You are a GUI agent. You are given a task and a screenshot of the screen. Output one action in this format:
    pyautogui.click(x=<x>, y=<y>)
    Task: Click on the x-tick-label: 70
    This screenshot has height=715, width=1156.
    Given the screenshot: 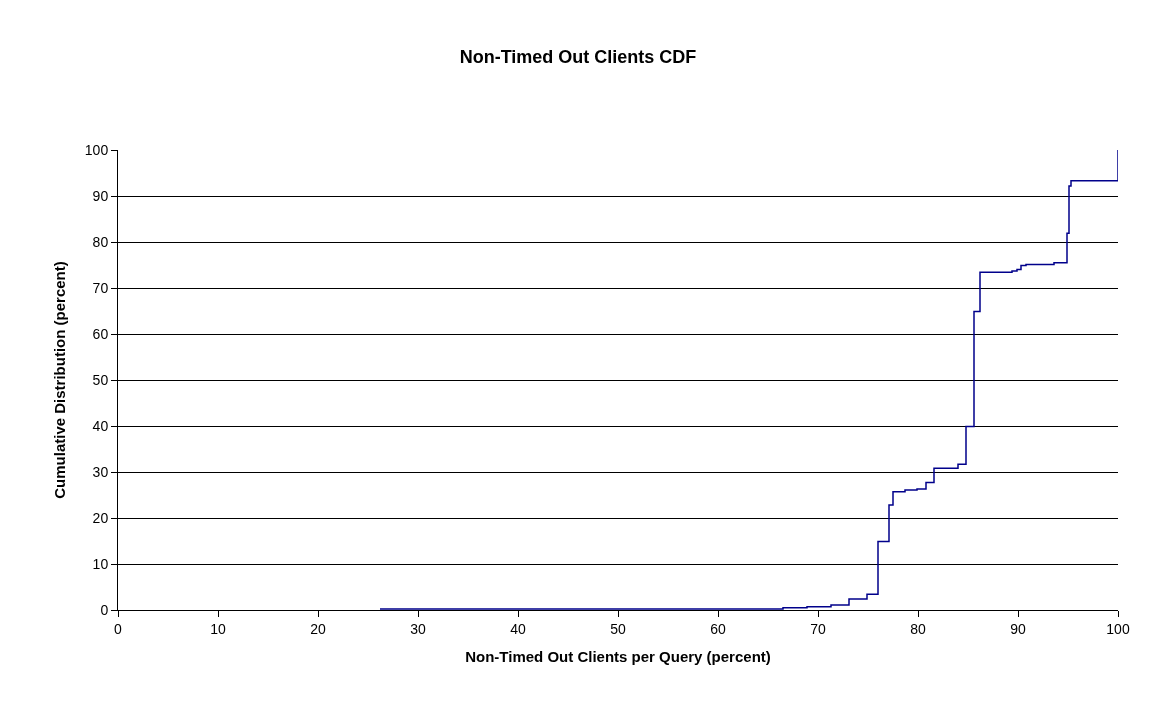 What is the action you would take?
    pyautogui.click(x=818, y=628)
    